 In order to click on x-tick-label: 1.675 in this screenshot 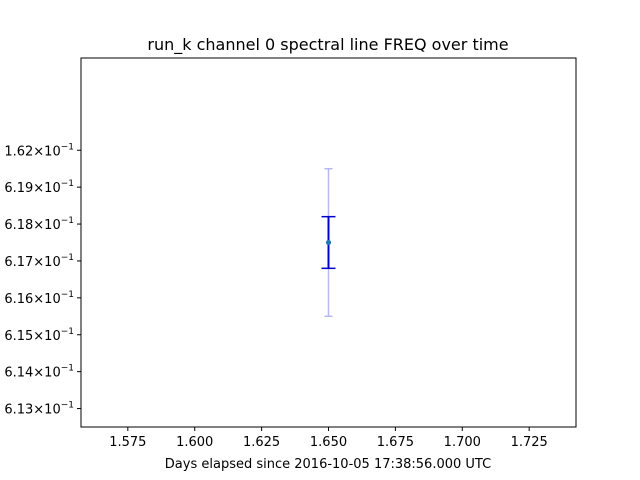, I will do `click(395, 442)`.